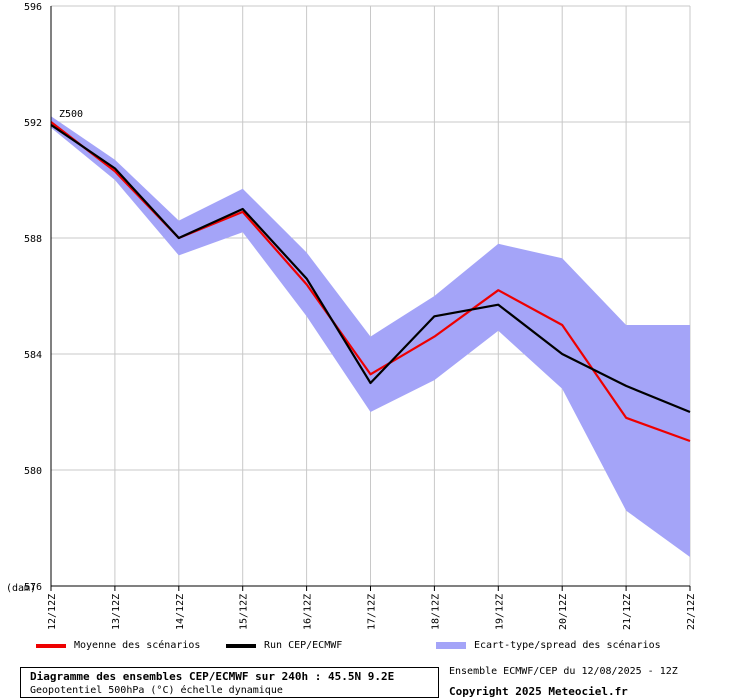  I want to click on x-tick-label: 19/12Z, so click(499, 612).